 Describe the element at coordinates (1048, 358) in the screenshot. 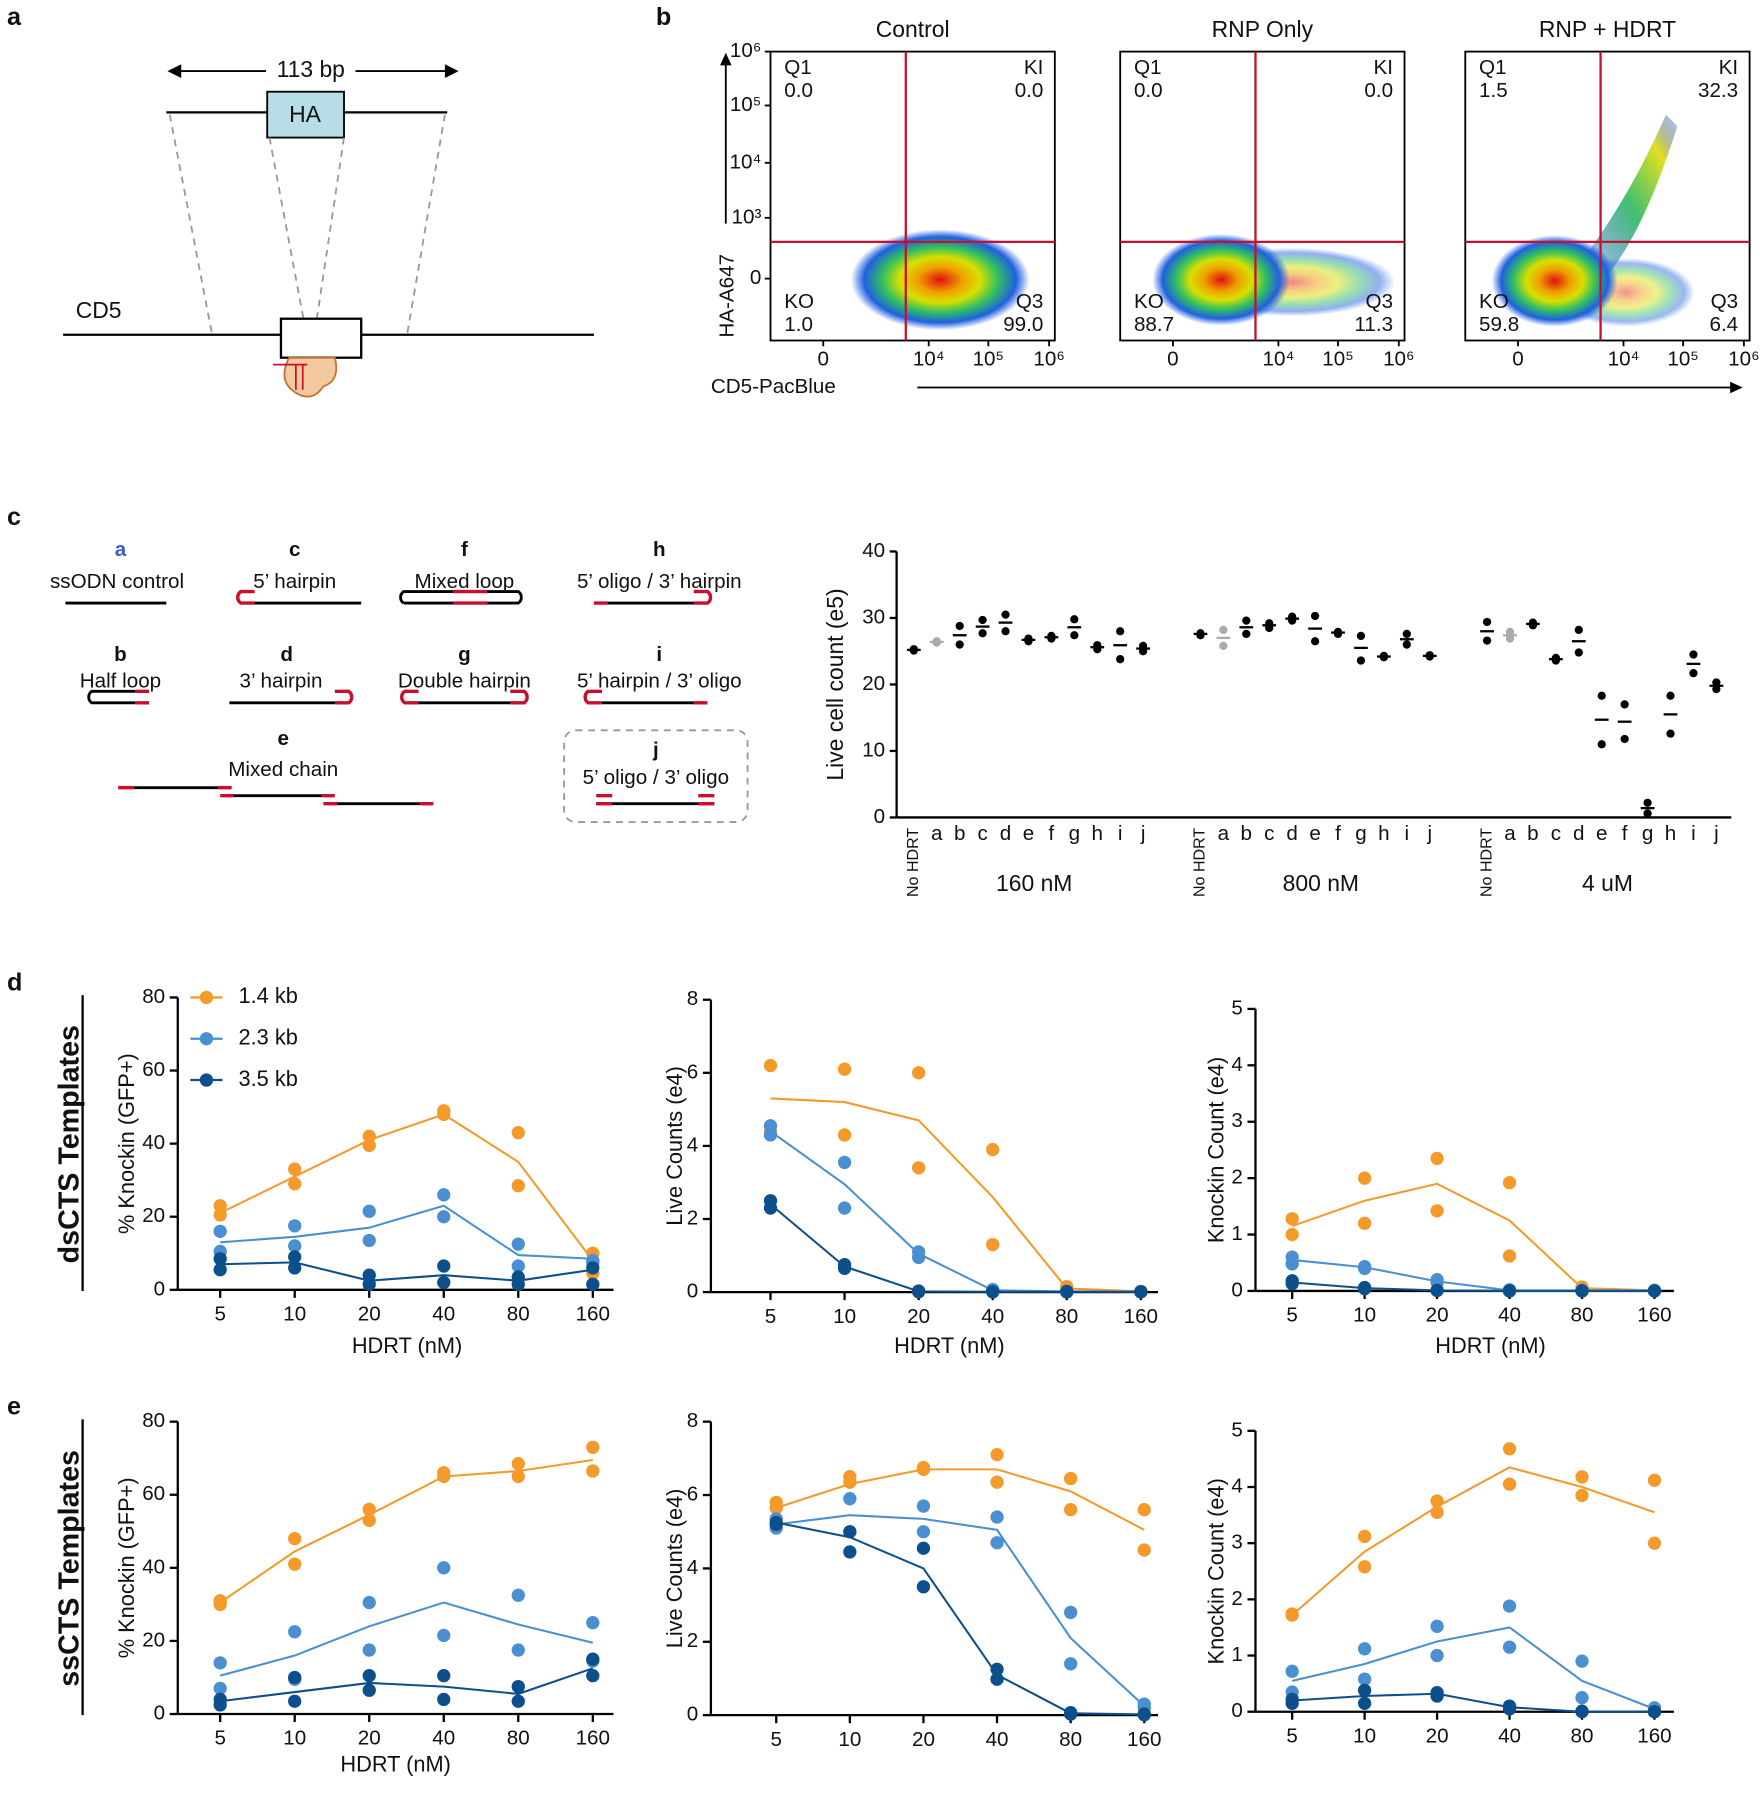

I see `x-tick-label: 10⁶` at that location.